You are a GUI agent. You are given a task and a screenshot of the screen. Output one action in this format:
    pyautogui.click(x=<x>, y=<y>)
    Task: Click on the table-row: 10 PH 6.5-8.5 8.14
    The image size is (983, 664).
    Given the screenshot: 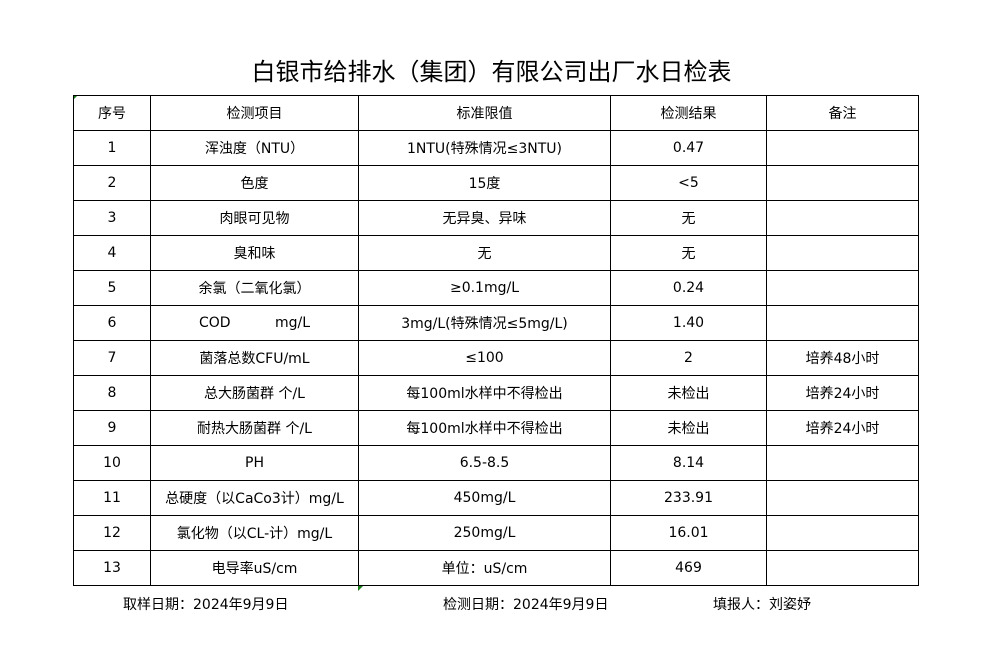 What is the action you would take?
    pyautogui.click(x=496, y=463)
    